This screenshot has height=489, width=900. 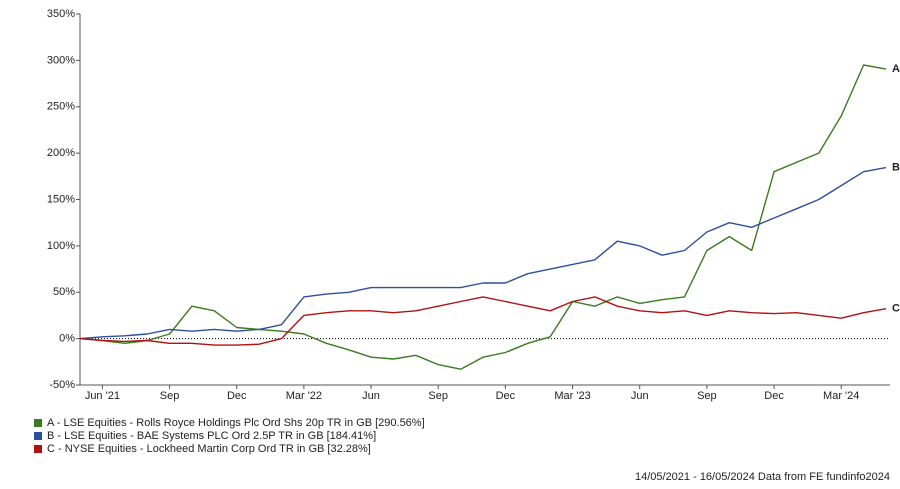 I want to click on end-label: A, so click(x=896, y=69).